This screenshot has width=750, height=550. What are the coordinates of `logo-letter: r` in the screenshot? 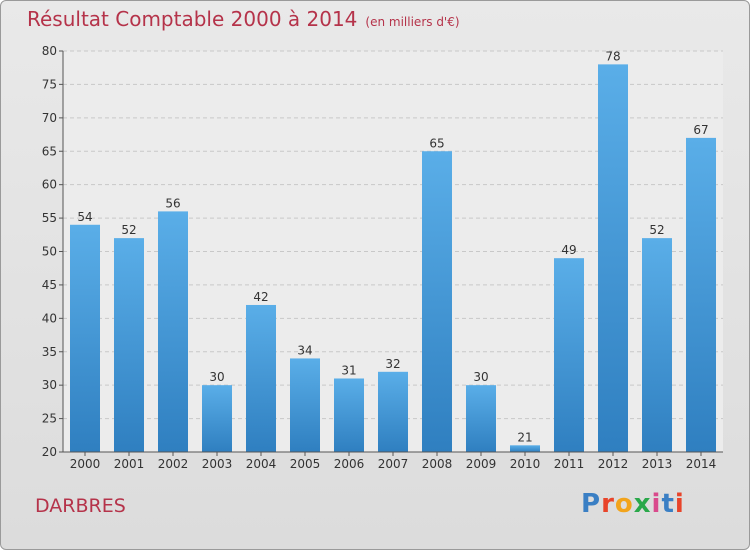 It's located at (608, 504).